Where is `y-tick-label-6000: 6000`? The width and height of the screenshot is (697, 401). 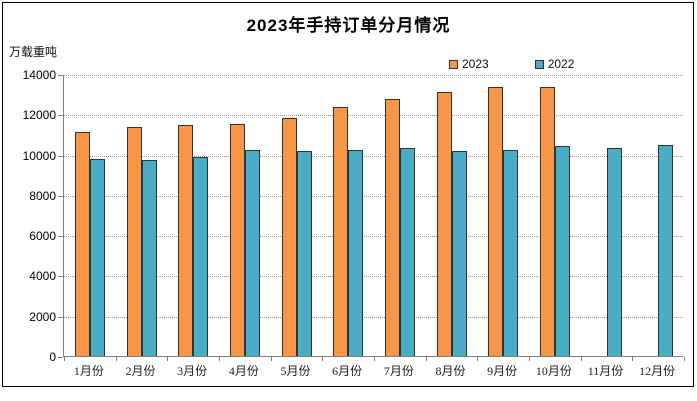 y-tick-label-6000: 6000 is located at coordinates (42, 236).